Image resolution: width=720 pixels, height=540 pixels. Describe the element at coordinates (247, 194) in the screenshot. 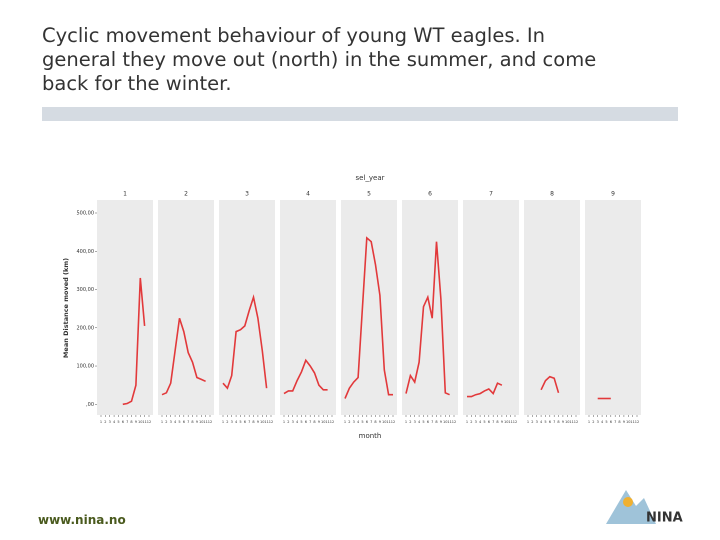

I see `facet-strip-label: 3` at that location.